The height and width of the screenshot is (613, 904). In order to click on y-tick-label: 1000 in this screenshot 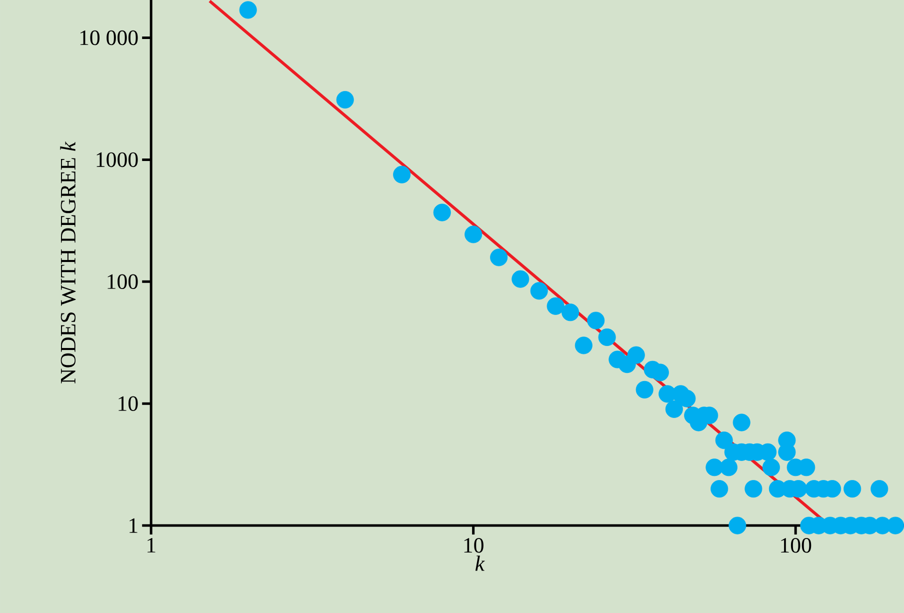, I will do `click(117, 159)`.